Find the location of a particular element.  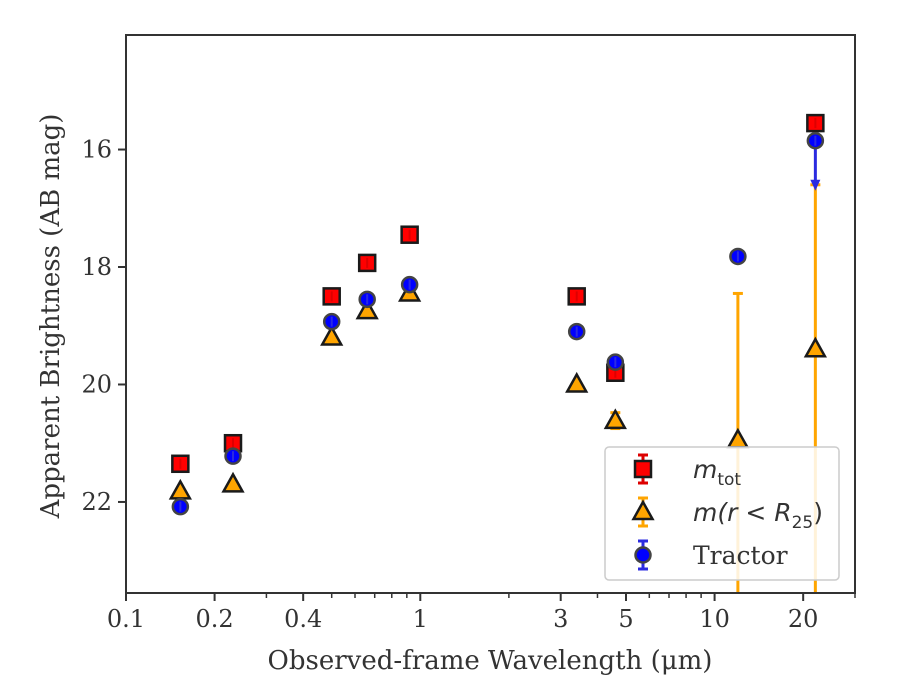

x-axis-title: Observed-frame Wavelength (μm) is located at coordinates (490, 661).